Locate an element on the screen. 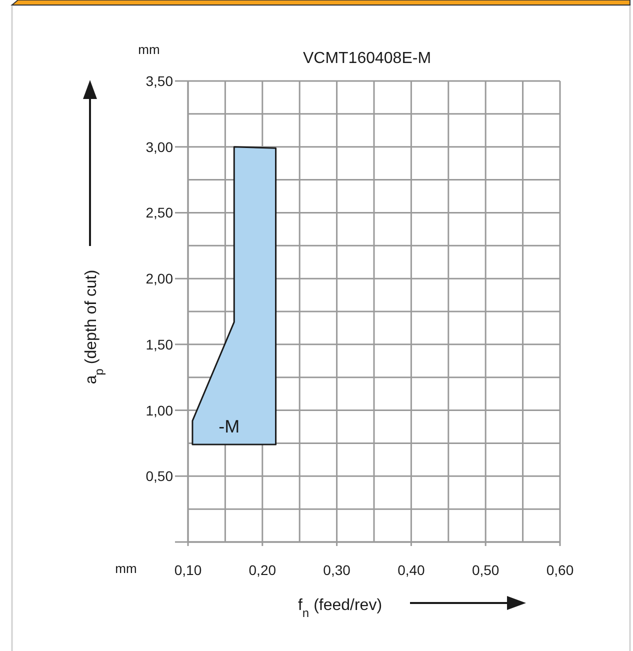 The image size is (633, 651). y-tick-label: 1,00 is located at coordinates (160, 410).